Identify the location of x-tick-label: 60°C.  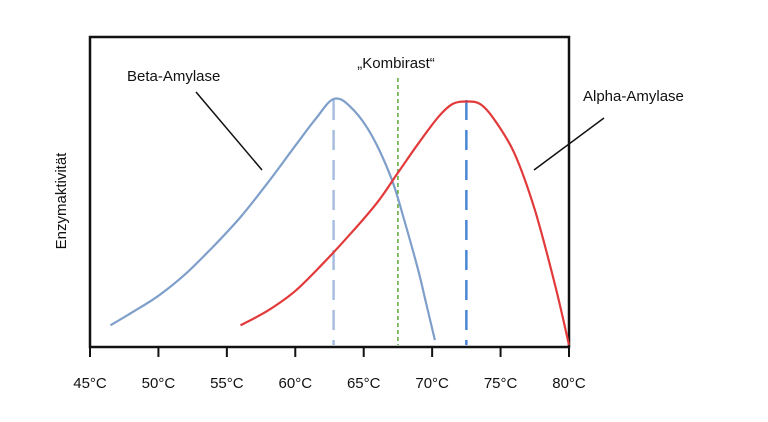
(296, 383).